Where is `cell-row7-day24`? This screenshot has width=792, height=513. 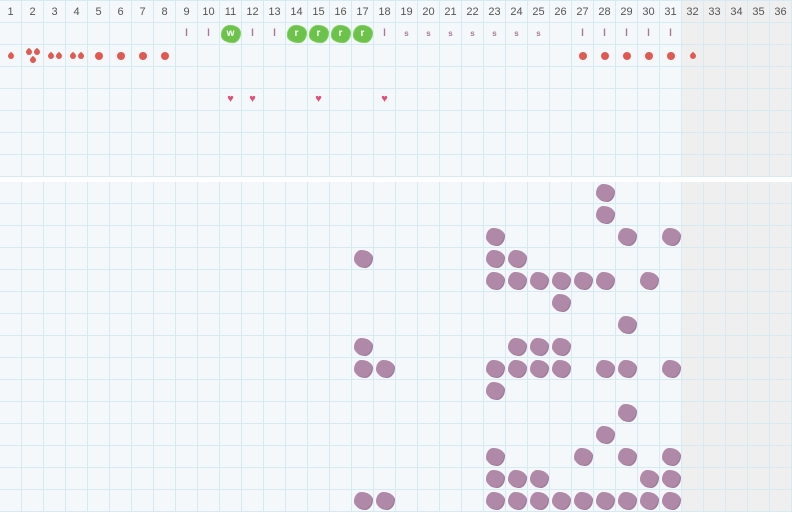 cell-row7-day24 is located at coordinates (517, 166).